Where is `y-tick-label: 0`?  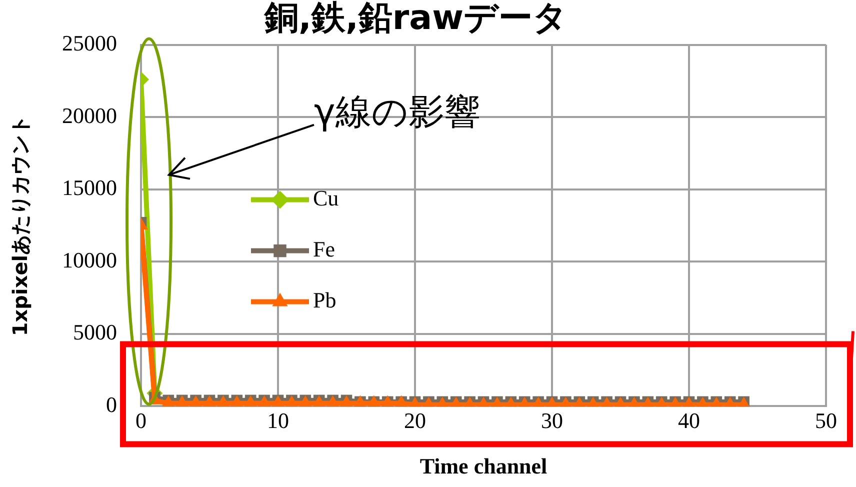
y-tick-label: 0 is located at coordinates (111, 404).